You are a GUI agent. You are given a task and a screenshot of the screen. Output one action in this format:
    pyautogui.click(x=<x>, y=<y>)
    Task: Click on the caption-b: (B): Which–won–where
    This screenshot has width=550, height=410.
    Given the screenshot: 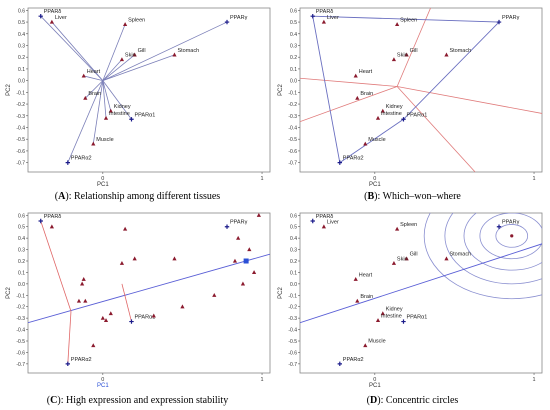 What is the action you would take?
    pyautogui.click(x=412, y=196)
    